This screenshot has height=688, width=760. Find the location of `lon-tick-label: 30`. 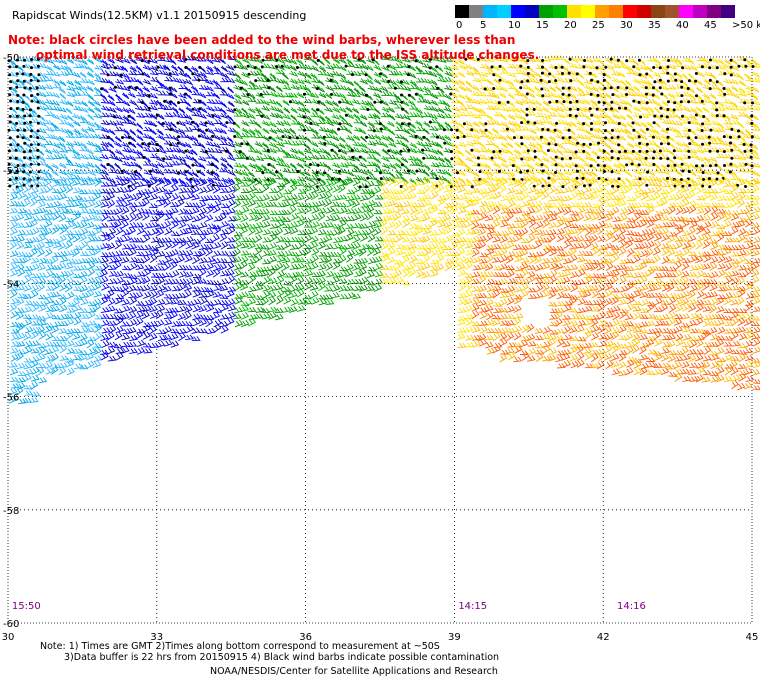

lon-tick-label: 30 is located at coordinates (8, 637).